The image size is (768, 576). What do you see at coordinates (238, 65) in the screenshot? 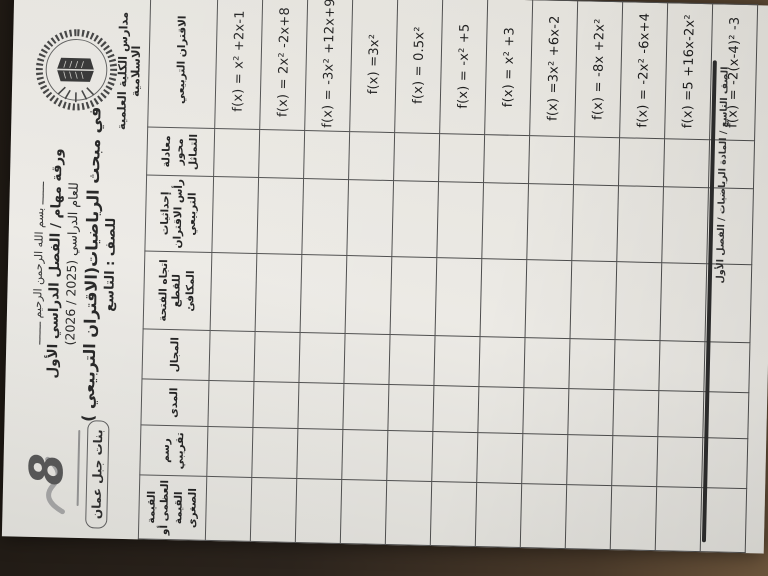
I see `function-cell: f(x) = x² +2x-1` at bounding box center [238, 65].